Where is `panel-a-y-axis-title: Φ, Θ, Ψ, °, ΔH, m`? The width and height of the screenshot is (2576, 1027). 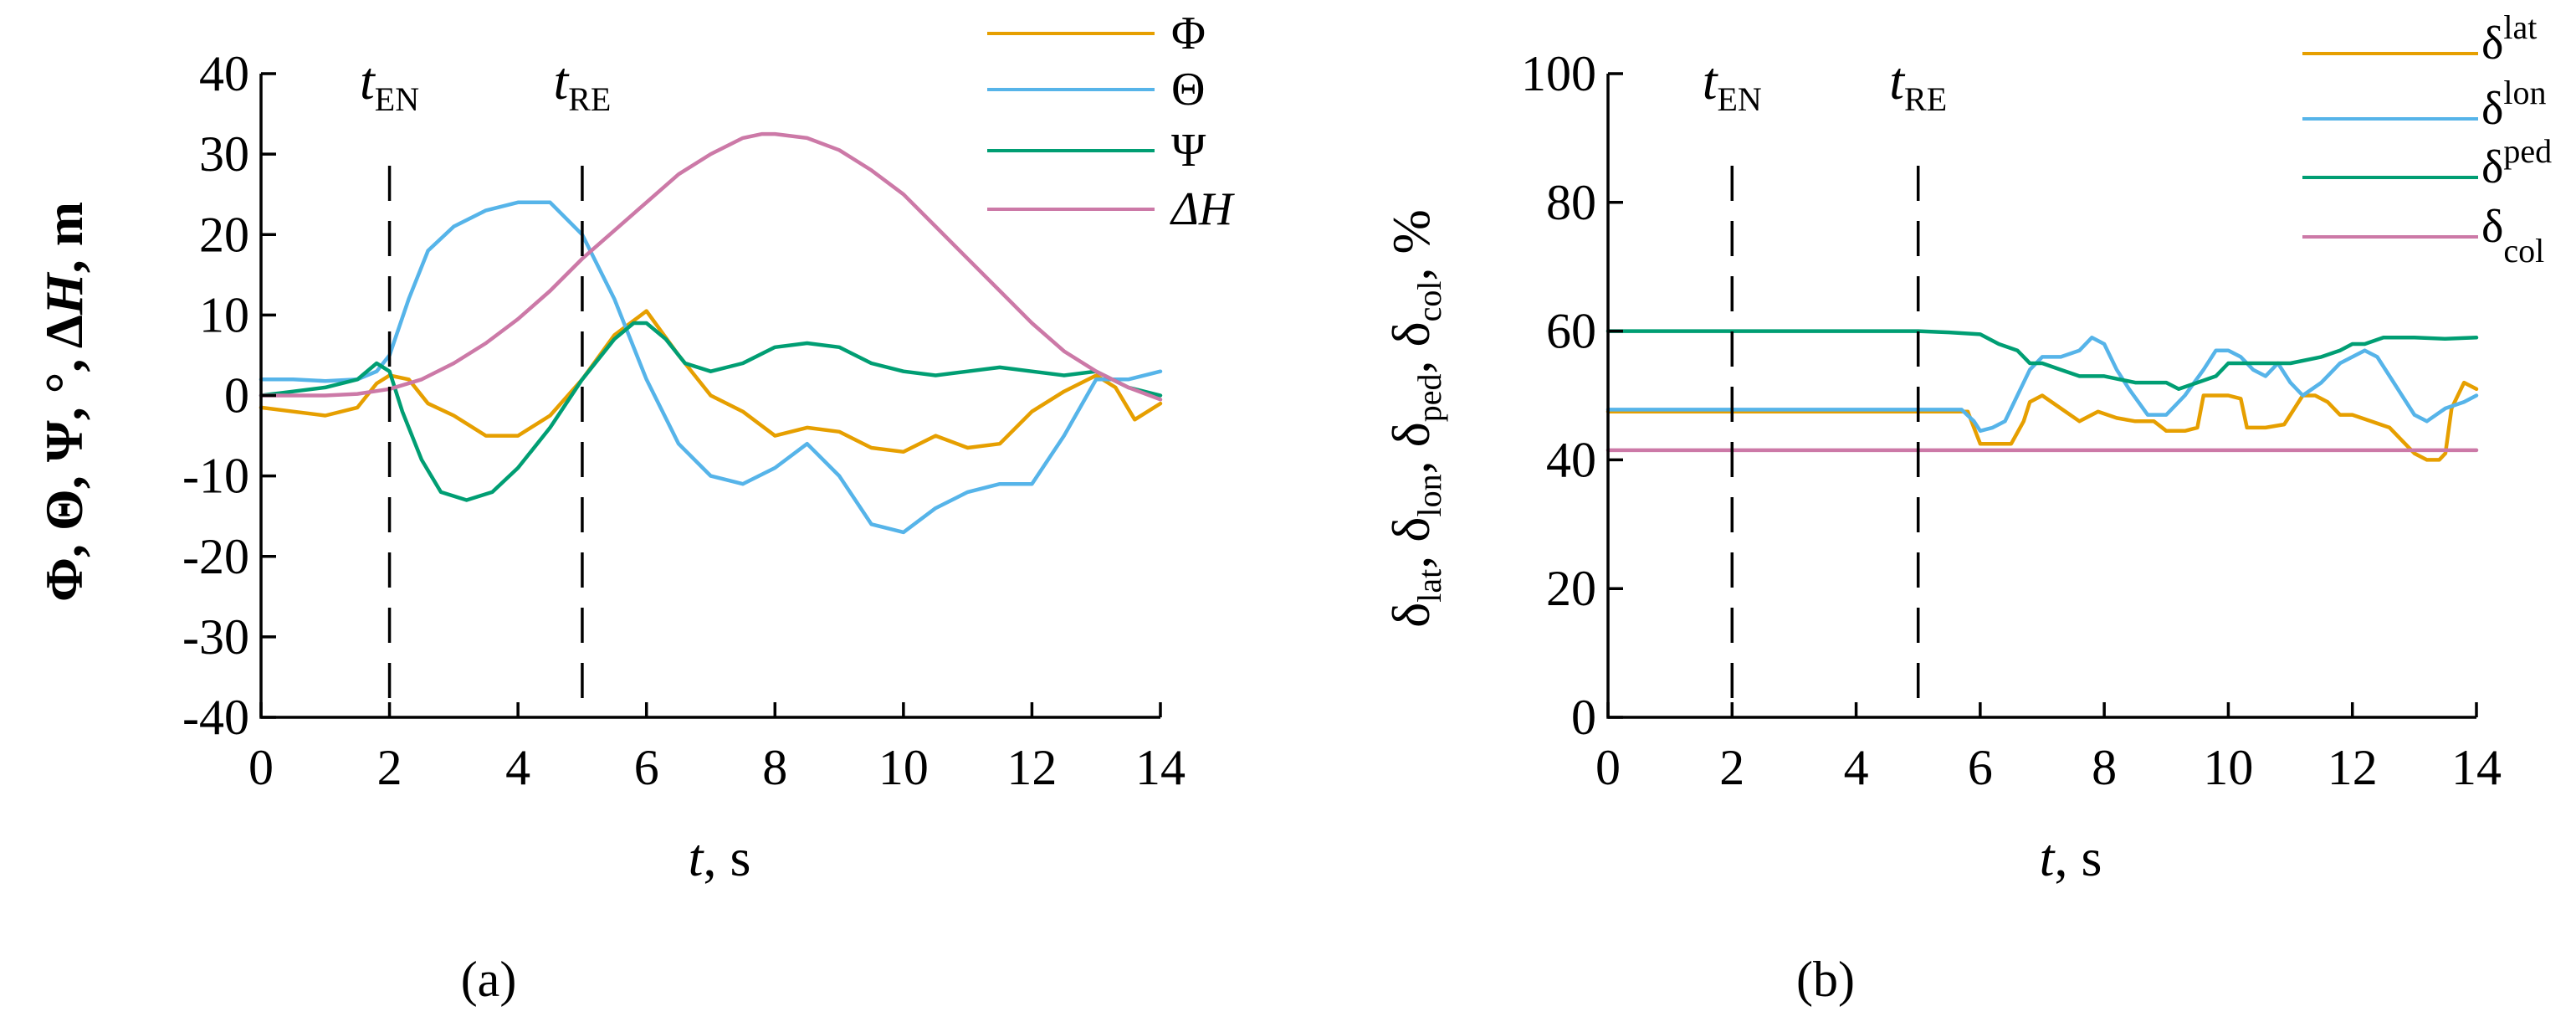 panel-a-y-axis-title: Φ, Θ, Ψ, °, ΔH, m is located at coordinates (64, 402).